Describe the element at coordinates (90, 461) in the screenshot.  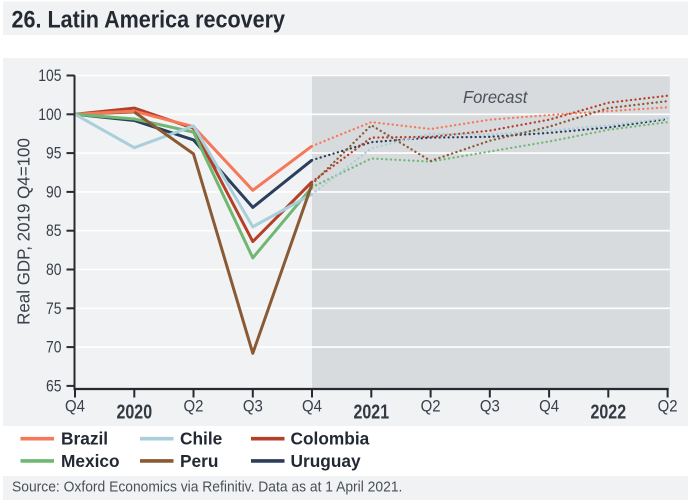
I see `svg-text: Mexico` at that location.